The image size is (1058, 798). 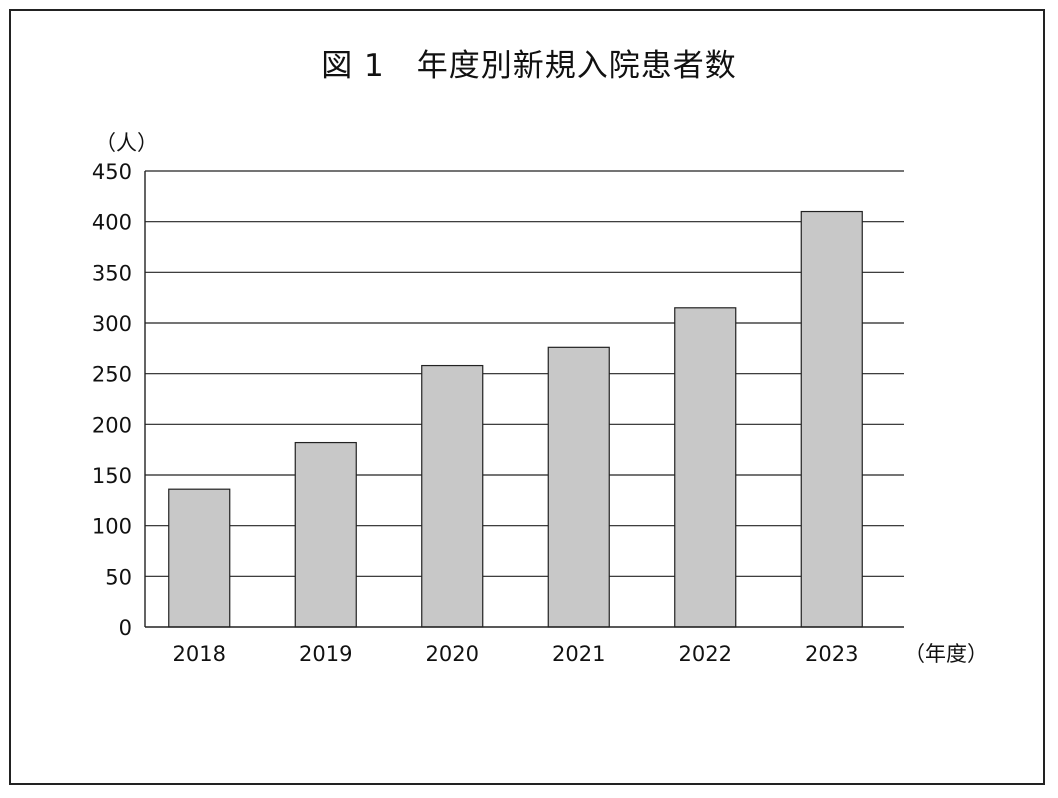 What do you see at coordinates (946, 654) in the screenshot?
I see `x-axis-unit-label: （年度）` at bounding box center [946, 654].